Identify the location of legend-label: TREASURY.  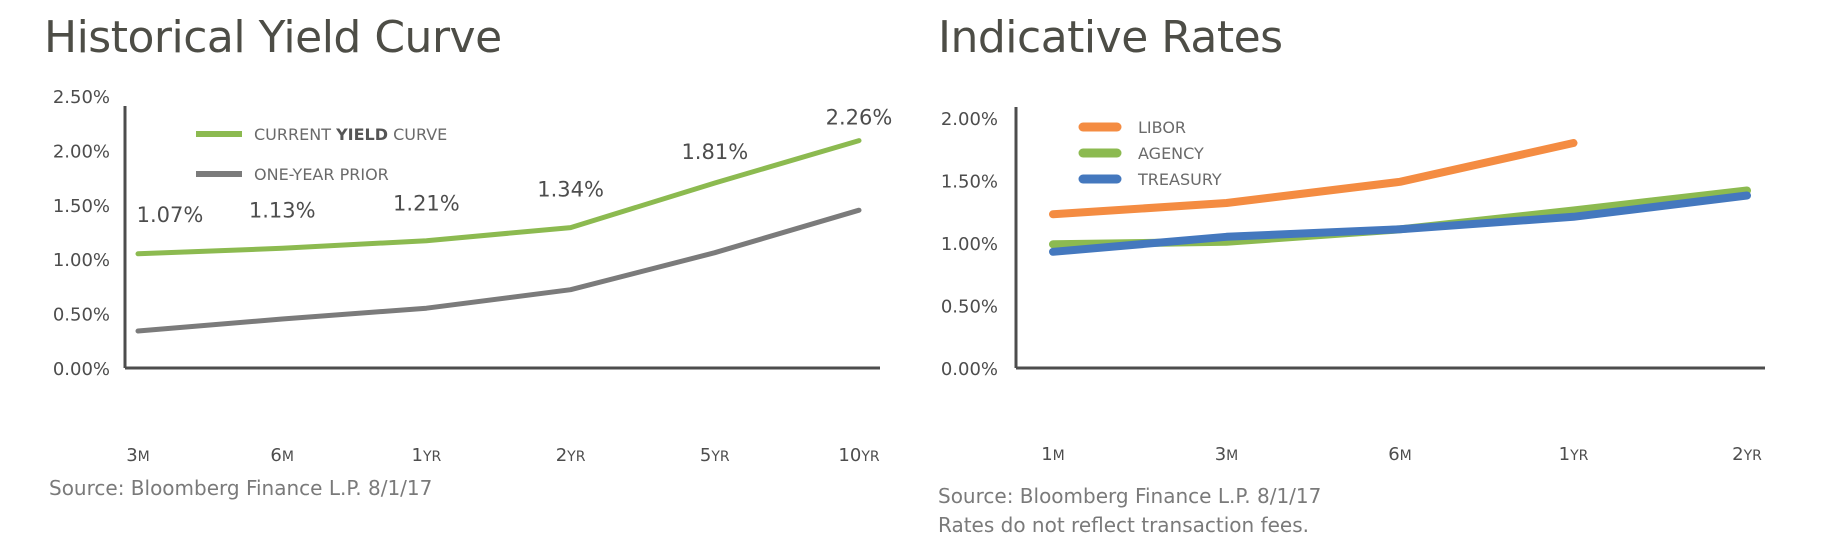
(1179, 179).